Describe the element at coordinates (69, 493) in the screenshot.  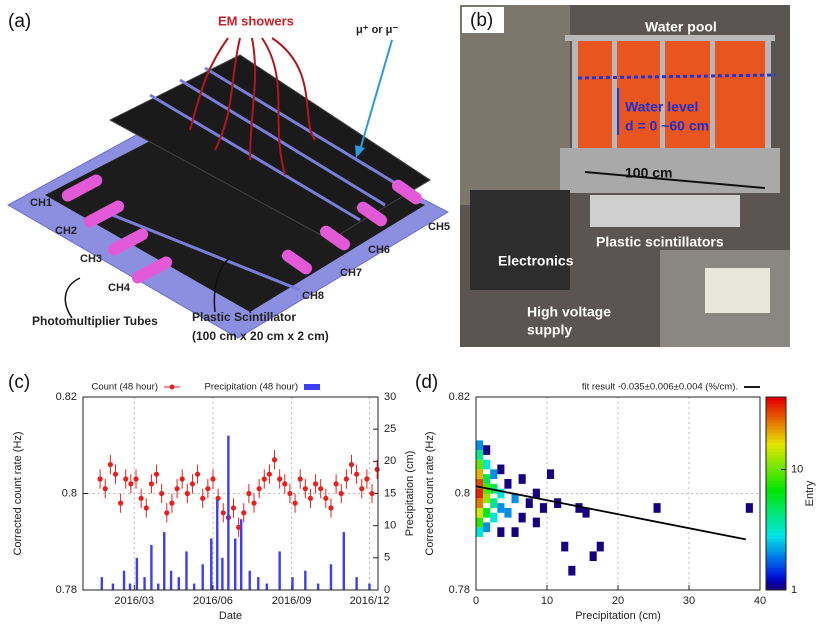
I see `y-tick-label: 0.8` at that location.